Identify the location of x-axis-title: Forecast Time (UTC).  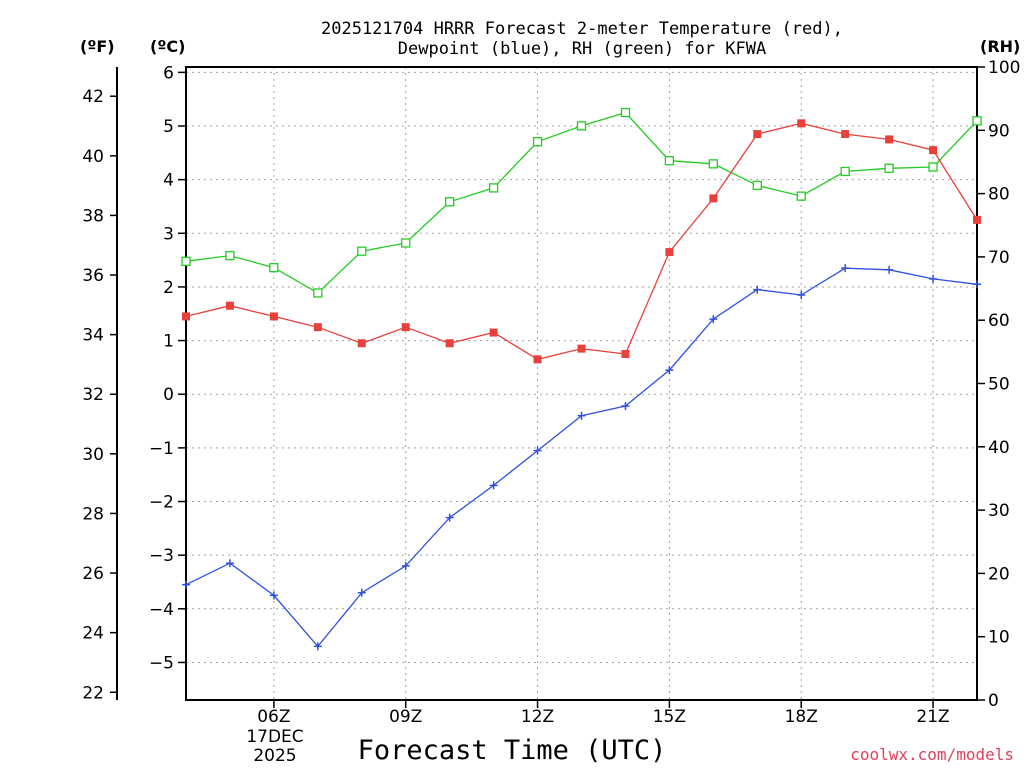
(512, 750).